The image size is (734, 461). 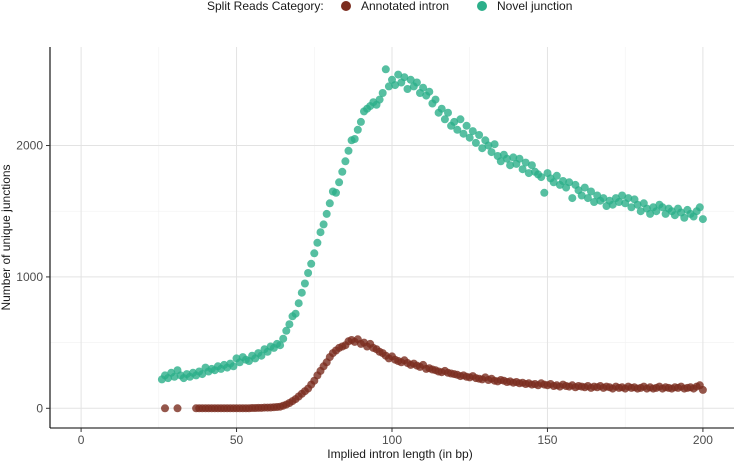 I want to click on x-axis-label: Implied intron length (in bp), so click(x=399, y=454).